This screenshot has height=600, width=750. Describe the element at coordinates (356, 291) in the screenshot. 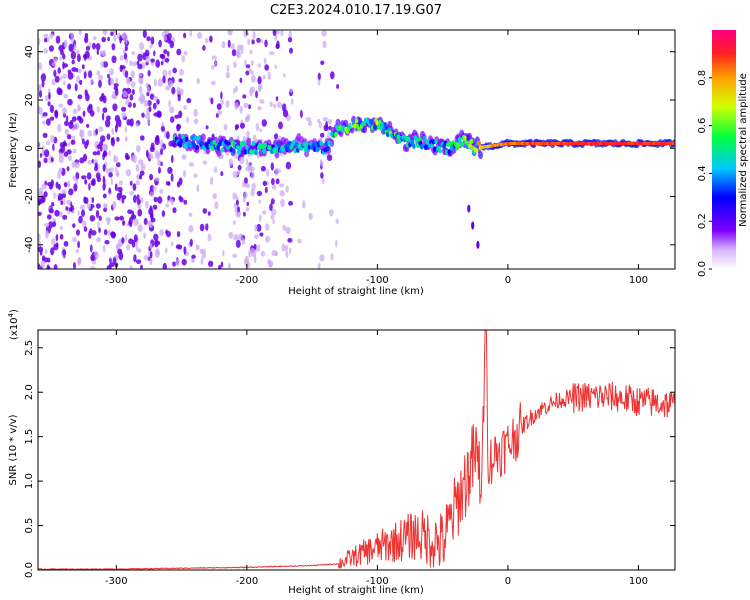

I see `spectrogram-x-label: Height of straight line (km)` at that location.